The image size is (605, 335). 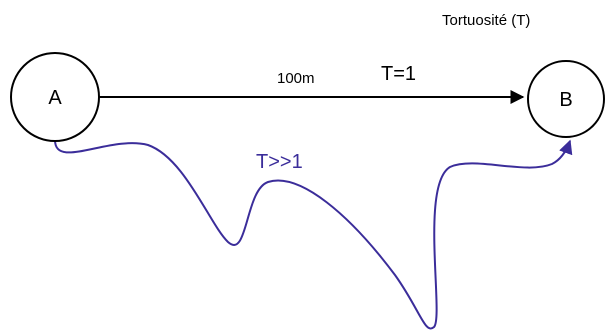 I want to click on diagram-title: Tortuosité (T), so click(x=486, y=20).